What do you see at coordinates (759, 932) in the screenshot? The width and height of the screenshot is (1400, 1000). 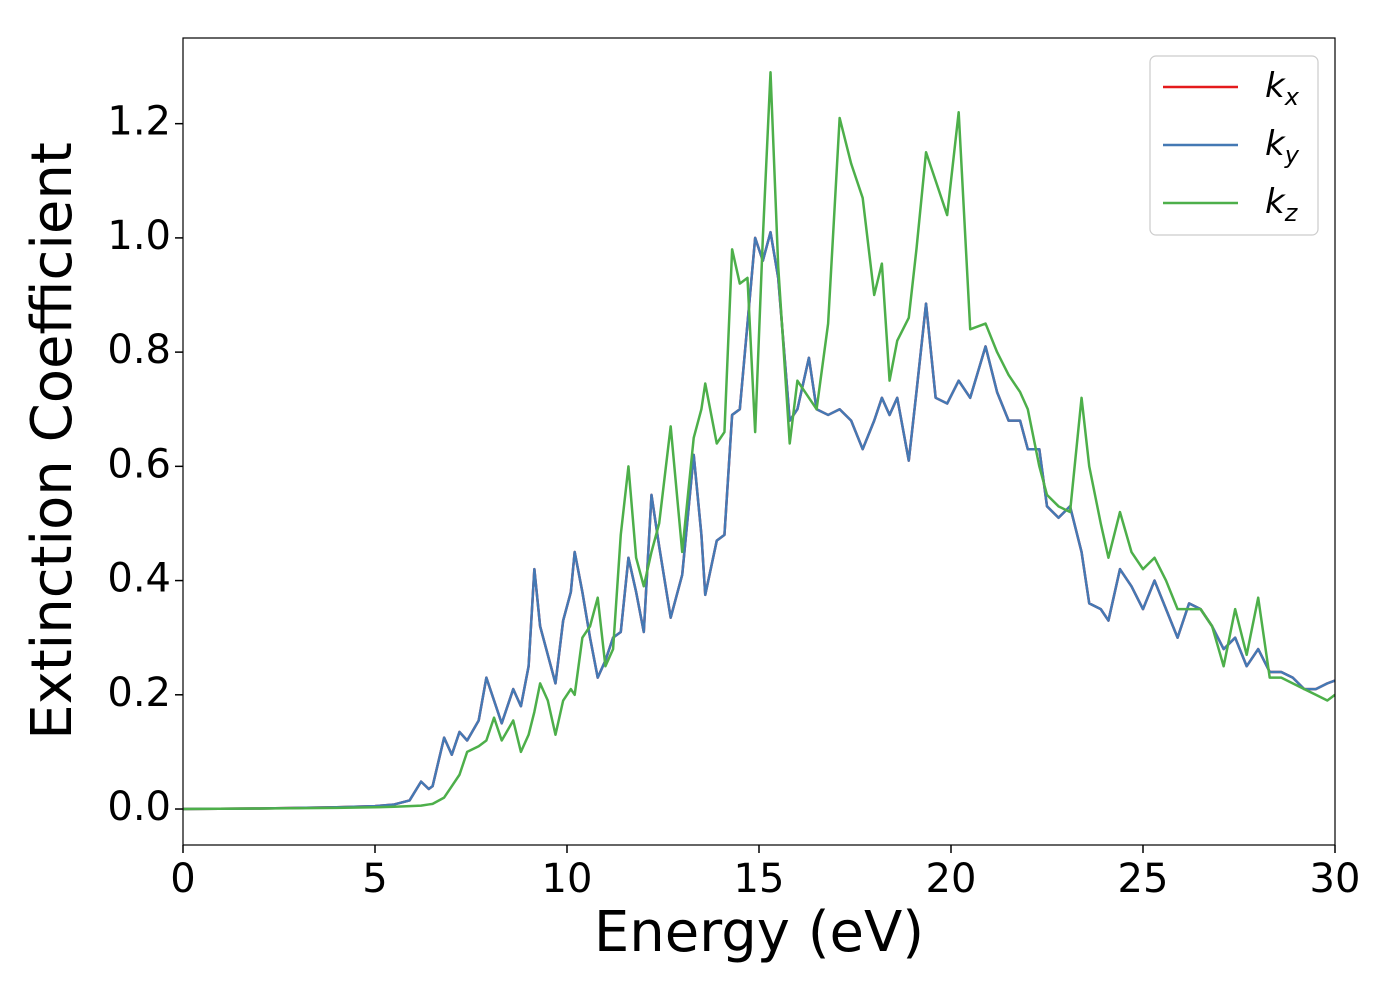 I see `x-axis-label: Energy (eV)` at bounding box center [759, 932].